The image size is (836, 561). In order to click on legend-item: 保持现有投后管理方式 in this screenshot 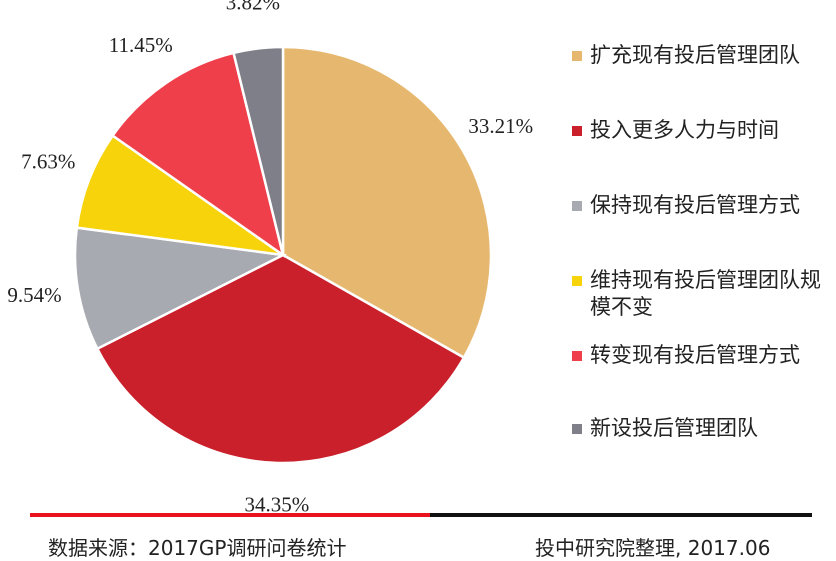, I will do `click(704, 205)`.